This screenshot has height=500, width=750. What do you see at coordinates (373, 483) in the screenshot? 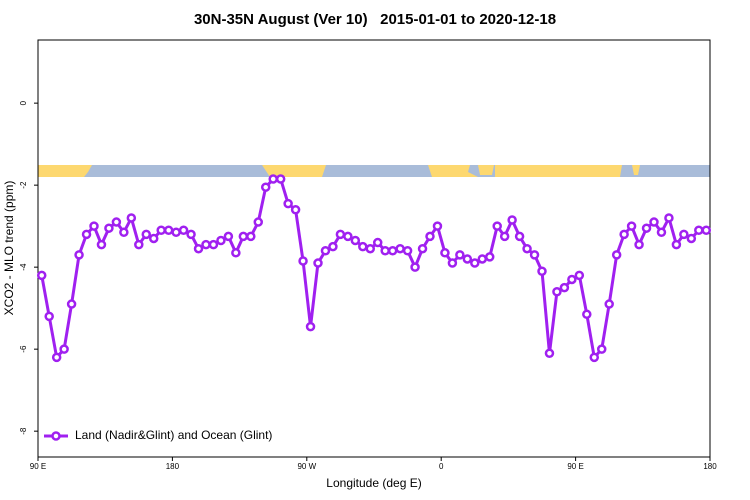
I see `x-axis-label: Longitude (deg E)` at bounding box center [373, 483].